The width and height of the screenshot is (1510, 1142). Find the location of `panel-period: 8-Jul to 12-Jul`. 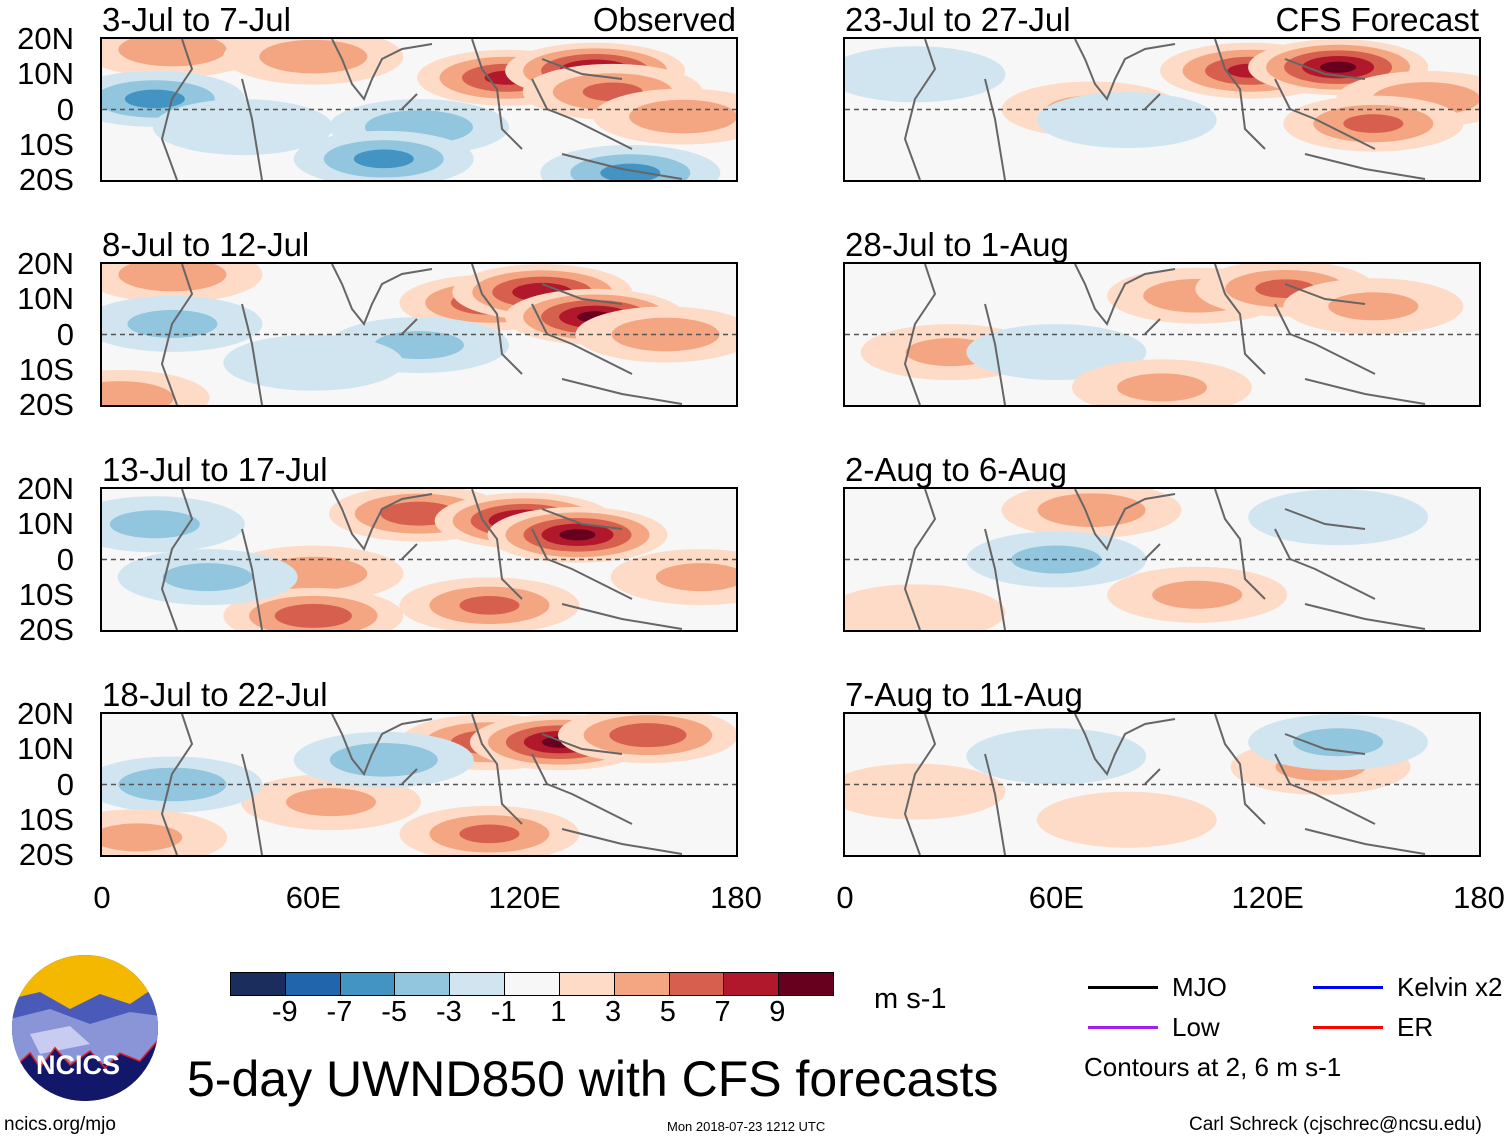

panel-period: 8-Jul to 12-Jul is located at coordinates (206, 244).